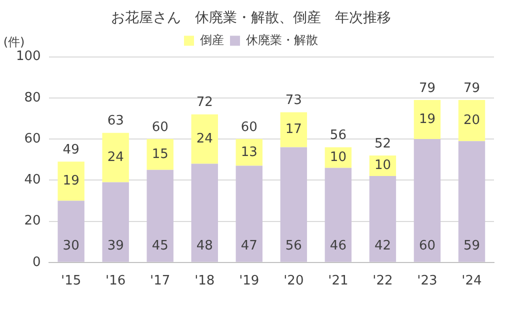 The height and width of the screenshot is (332, 508). Describe the element at coordinates (338, 246) in the screenshot. I see `data-label: 46` at that location.